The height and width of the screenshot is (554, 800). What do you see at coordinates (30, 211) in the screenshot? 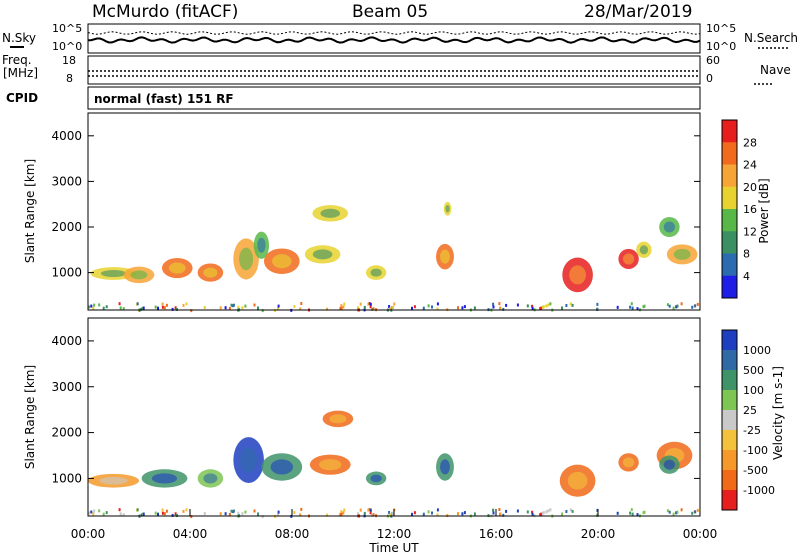
I see `power-ylabel: Slant Range [km]` at bounding box center [30, 211].